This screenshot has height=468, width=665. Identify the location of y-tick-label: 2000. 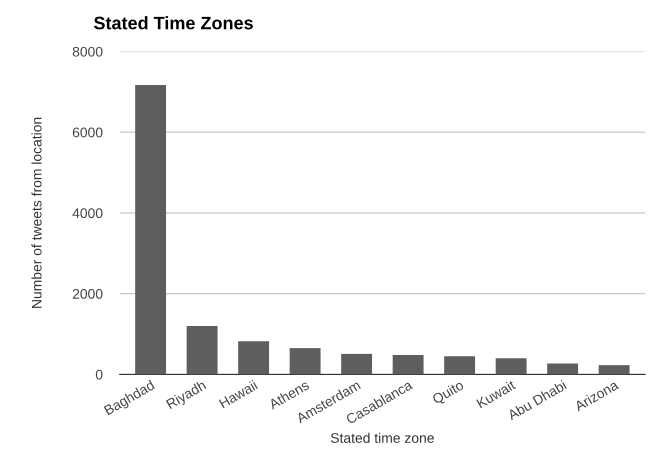
(87, 294).